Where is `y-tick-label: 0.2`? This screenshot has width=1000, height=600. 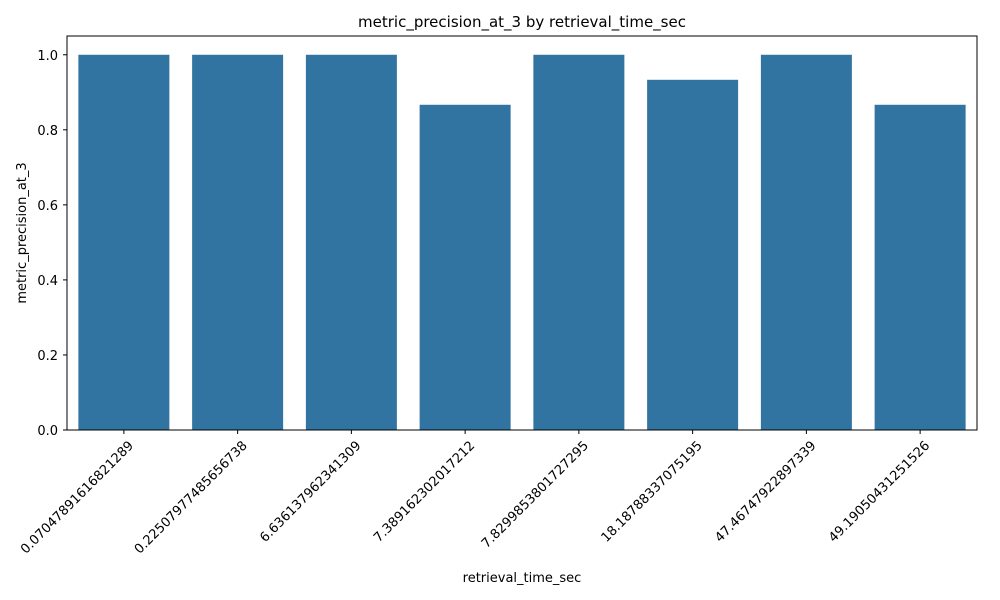 y-tick-label: 0.2 is located at coordinates (47, 356).